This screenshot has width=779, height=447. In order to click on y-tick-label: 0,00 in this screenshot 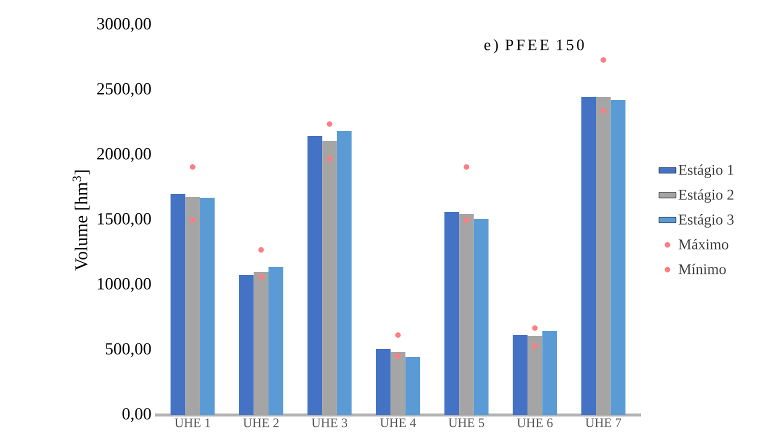, I will do `click(136, 415)`.